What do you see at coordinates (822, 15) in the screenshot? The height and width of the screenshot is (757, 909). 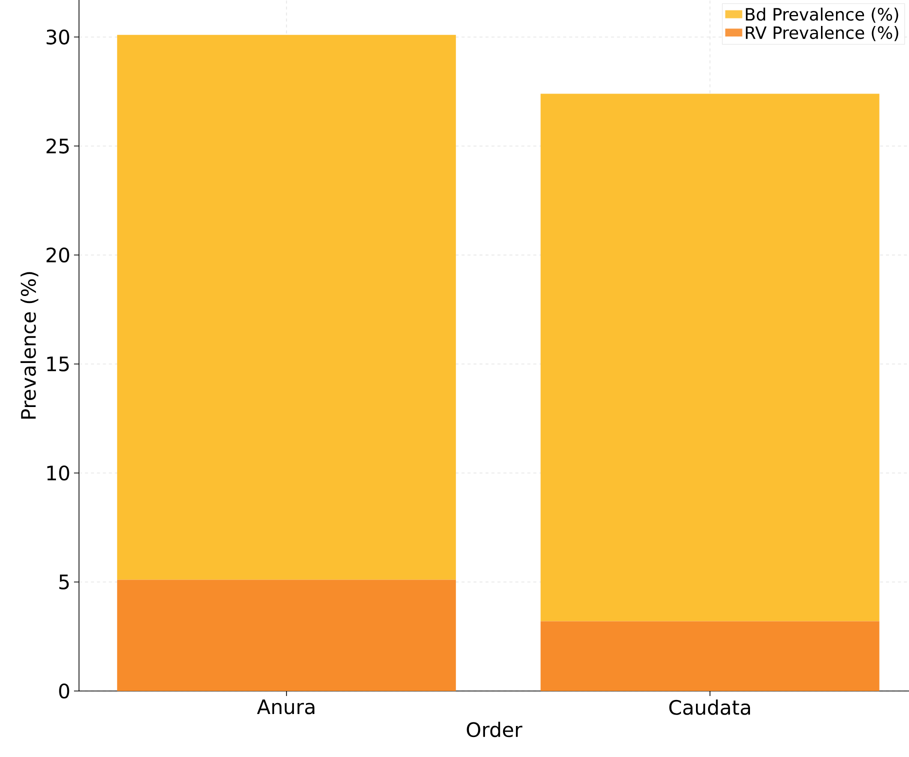 I see `legend-label: Bd Prevalence (%)` at bounding box center [822, 15].